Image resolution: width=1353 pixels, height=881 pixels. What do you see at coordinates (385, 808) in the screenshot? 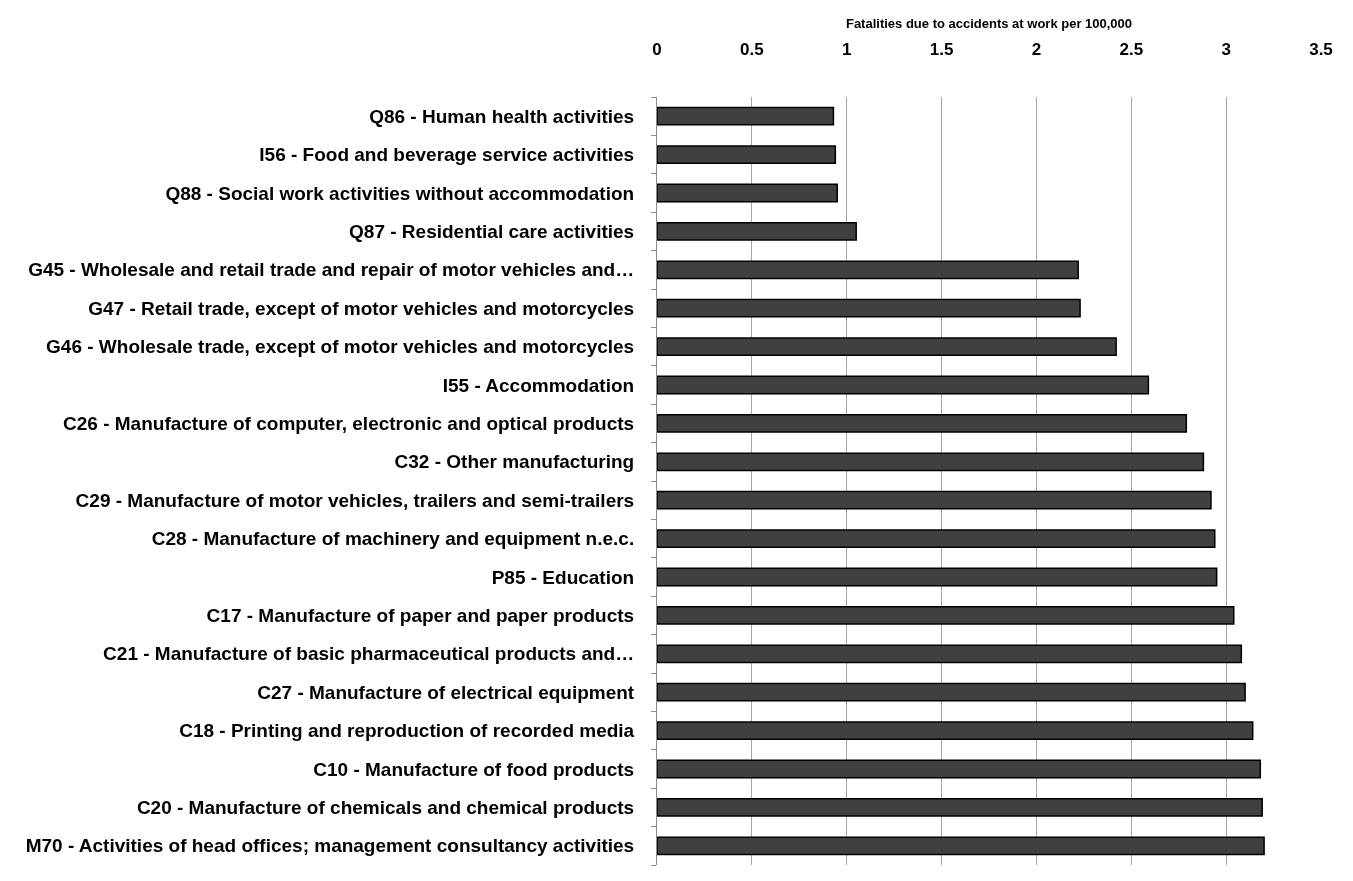
I see `y-tick-label: C20 - Manufacture of chemicals and chemical products` at bounding box center [385, 808].